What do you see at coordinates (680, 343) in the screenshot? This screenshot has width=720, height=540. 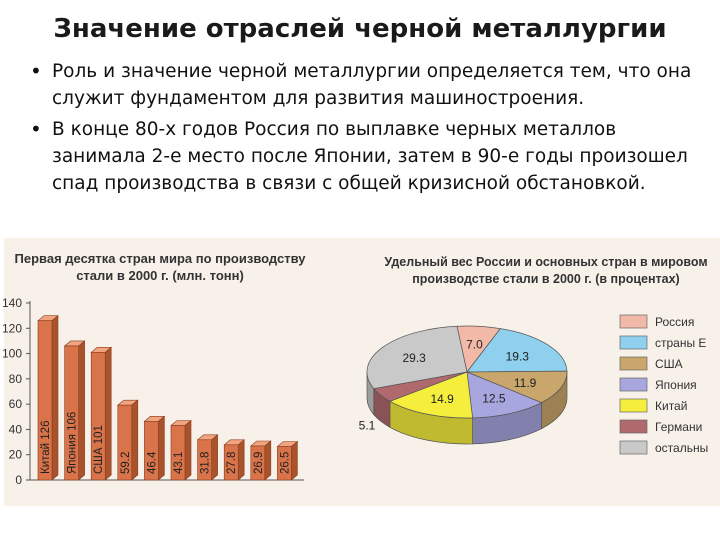 I see `legend-label: страны Е` at bounding box center [680, 343].